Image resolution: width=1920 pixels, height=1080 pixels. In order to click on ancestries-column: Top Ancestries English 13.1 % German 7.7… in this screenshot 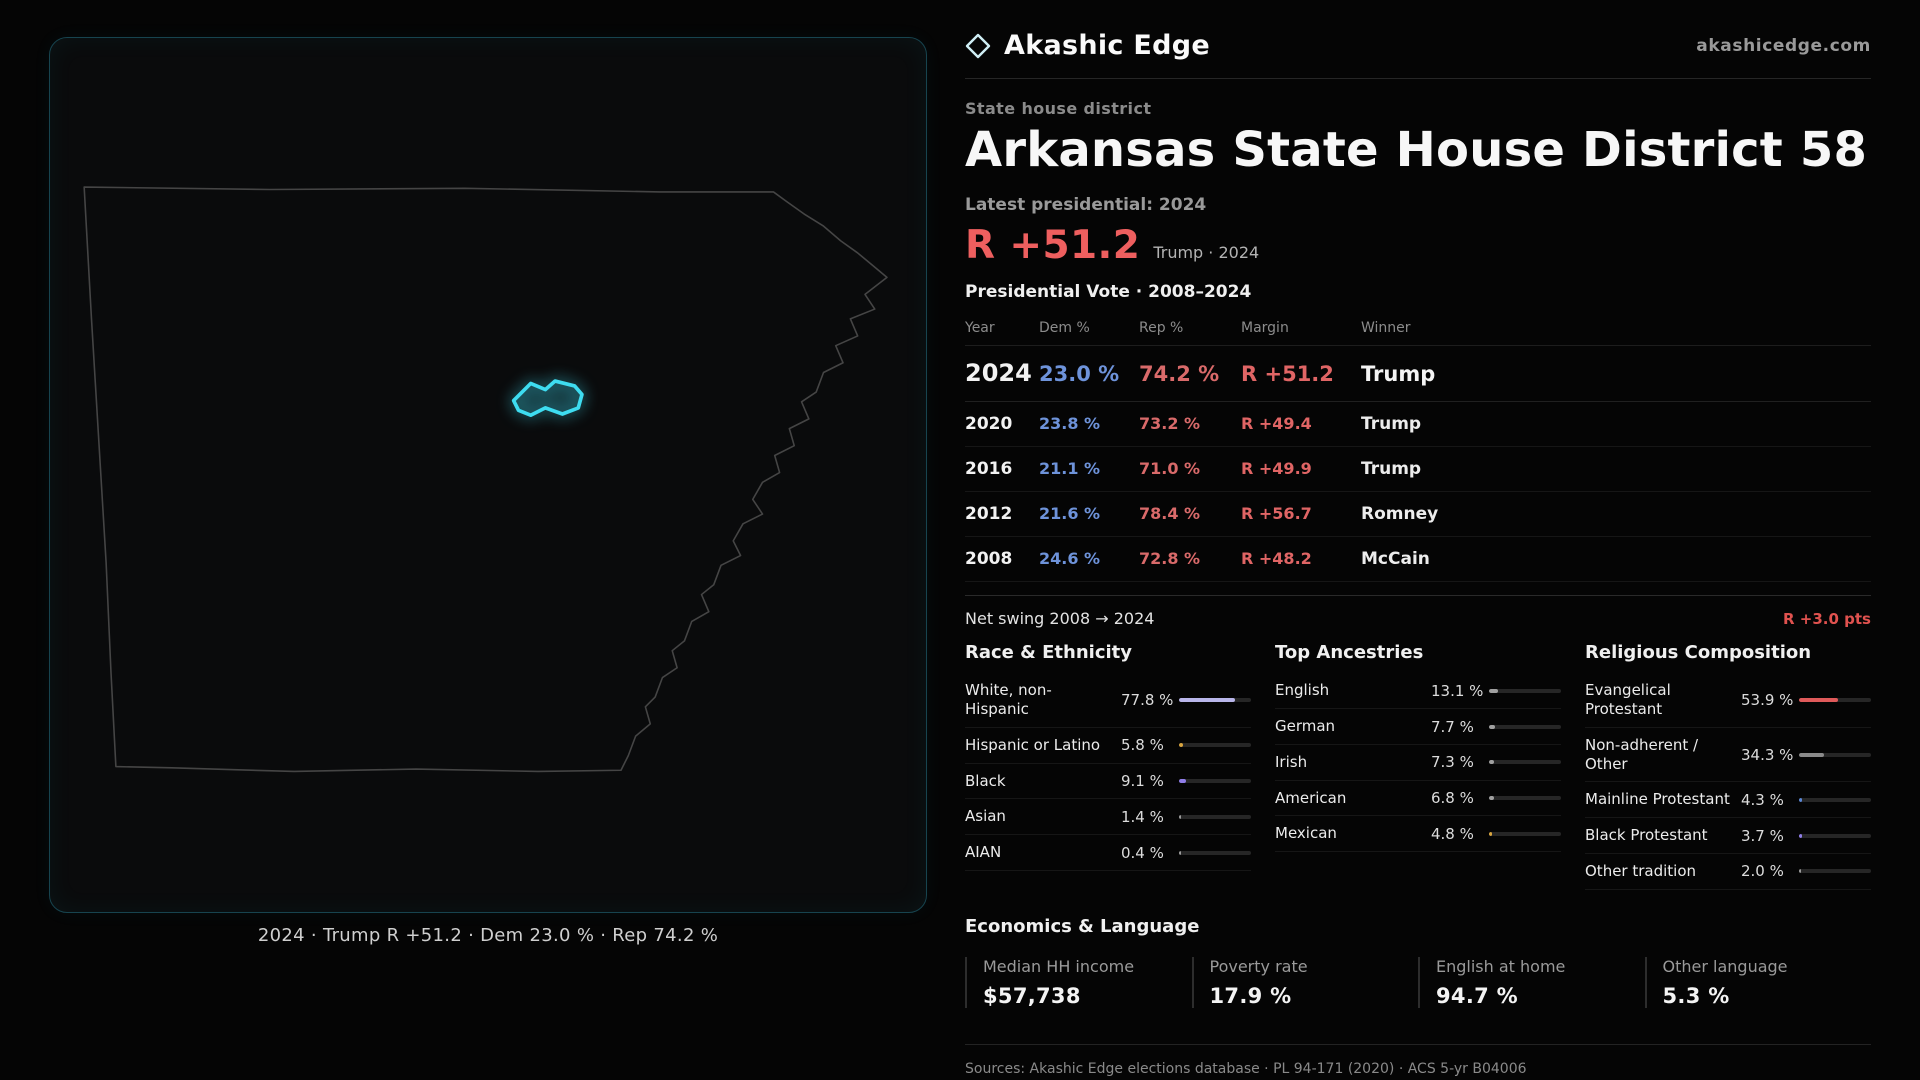, I will do `click(1418, 765)`.